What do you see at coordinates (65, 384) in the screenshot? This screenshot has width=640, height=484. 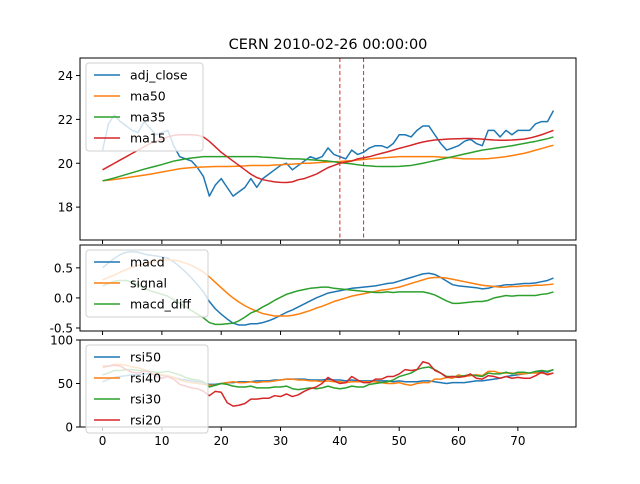 I see `y-tick-label-rsi: 50` at bounding box center [65, 384].